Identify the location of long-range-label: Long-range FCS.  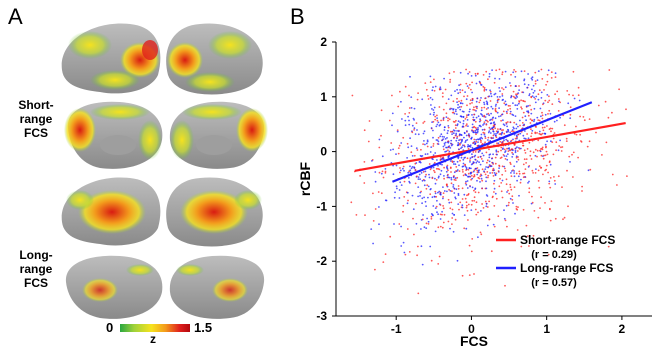
(36, 269).